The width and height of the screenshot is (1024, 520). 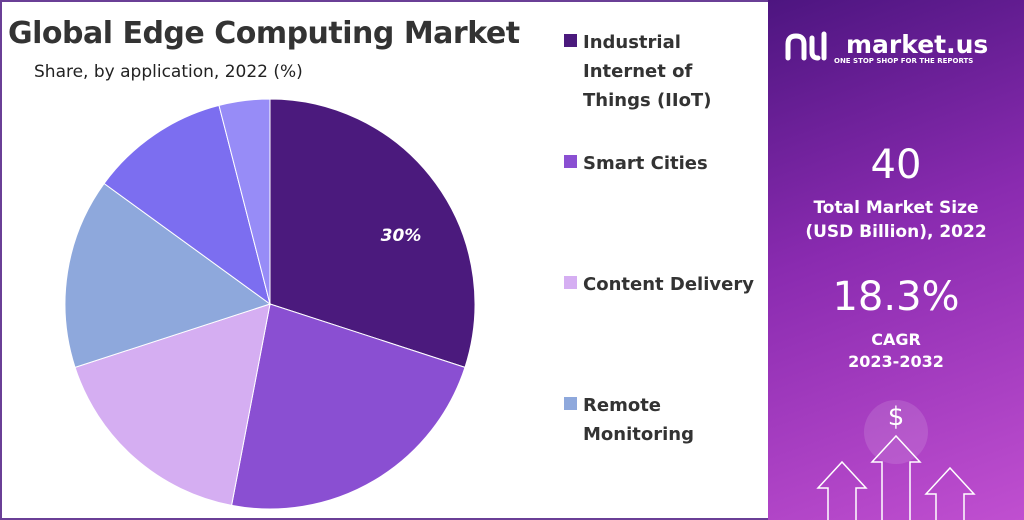 I want to click on legend-item: Smart Cities, so click(x=659, y=163).